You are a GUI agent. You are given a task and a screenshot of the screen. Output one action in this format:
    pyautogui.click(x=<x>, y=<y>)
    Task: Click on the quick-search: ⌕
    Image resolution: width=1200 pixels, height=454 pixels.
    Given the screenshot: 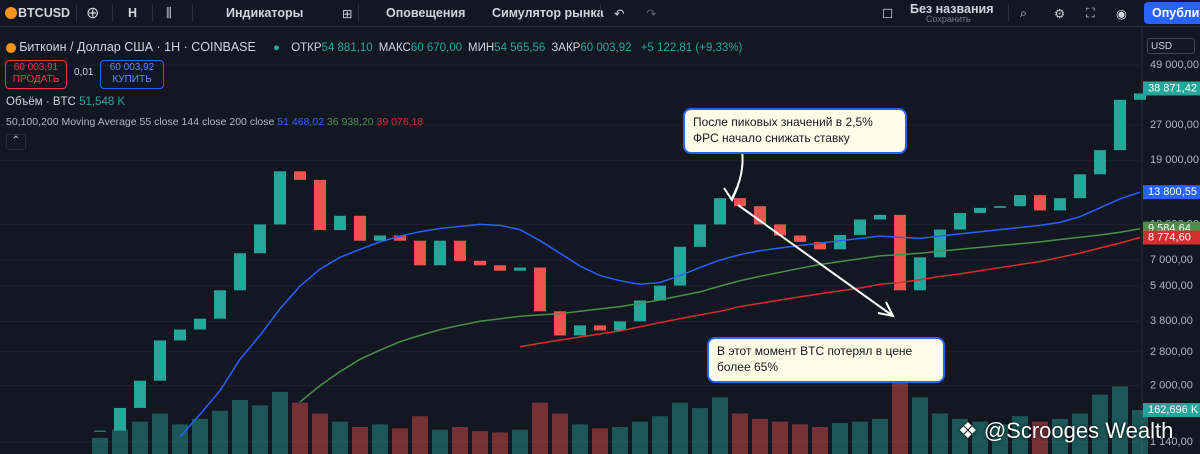 What is the action you would take?
    pyautogui.click(x=1024, y=13)
    